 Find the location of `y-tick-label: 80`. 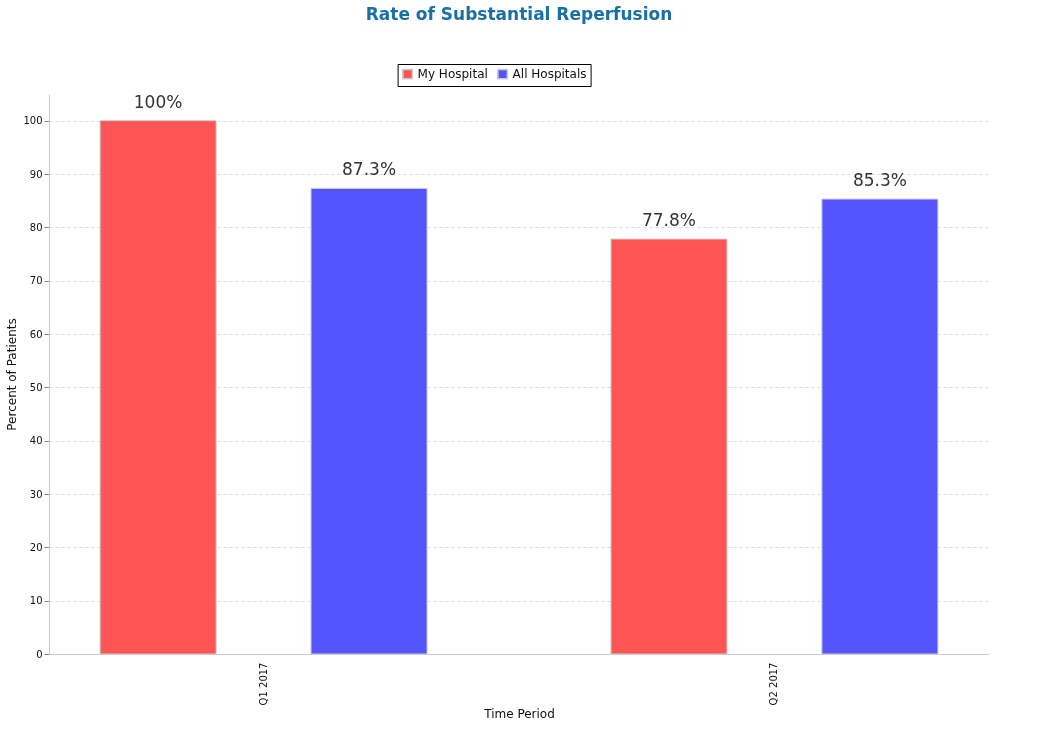

y-tick-label: 80 is located at coordinates (36, 227).